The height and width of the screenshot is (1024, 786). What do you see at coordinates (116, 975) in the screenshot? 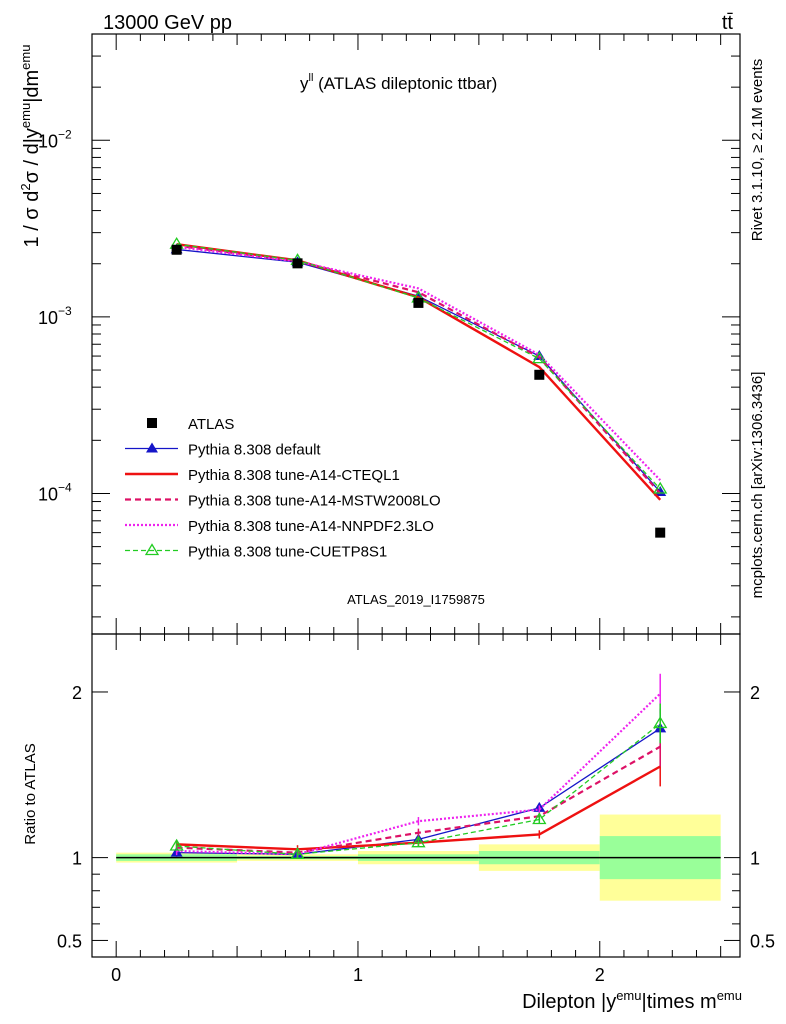
I see `x-tick-label: 0` at bounding box center [116, 975].